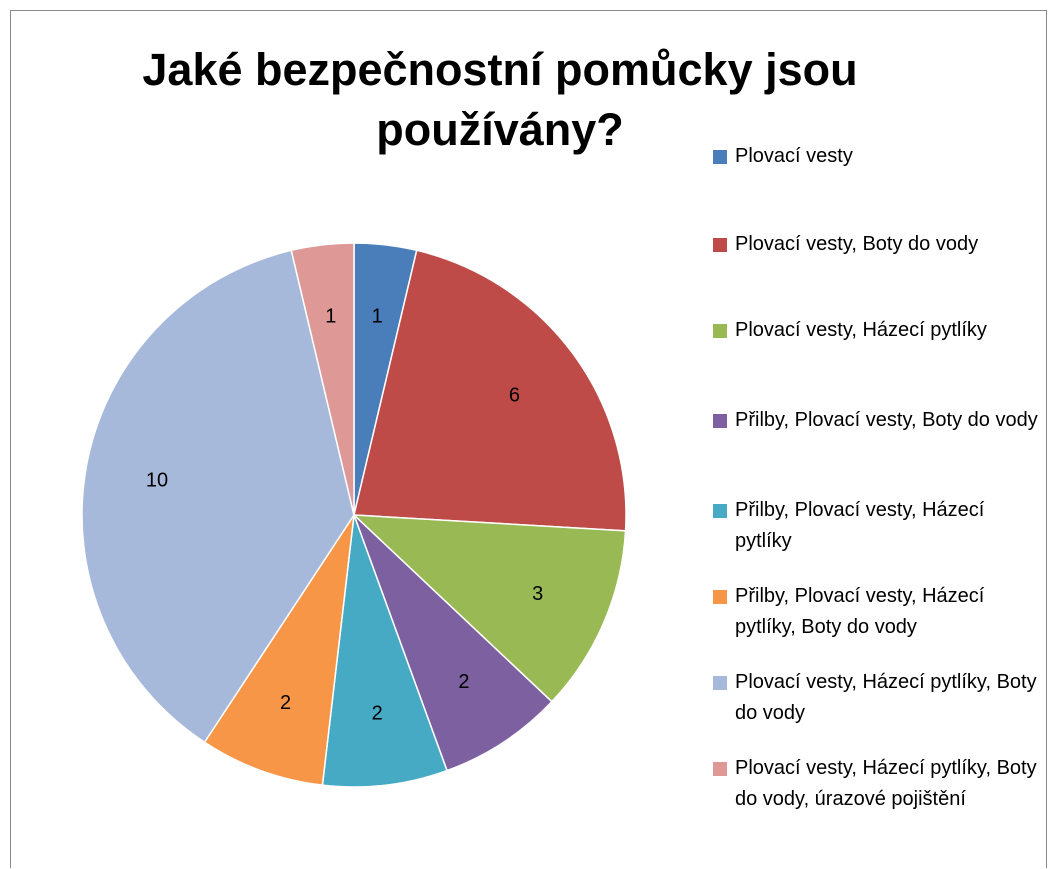 The width and height of the screenshot is (1058, 869). What do you see at coordinates (157, 480) in the screenshot?
I see `data-label-7: 10` at bounding box center [157, 480].